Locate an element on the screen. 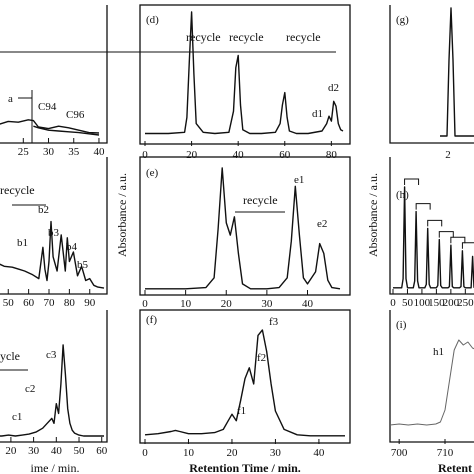 The width and height of the screenshot is (474, 474). d-tick-label-0: 0 is located at coordinates (145, 155).